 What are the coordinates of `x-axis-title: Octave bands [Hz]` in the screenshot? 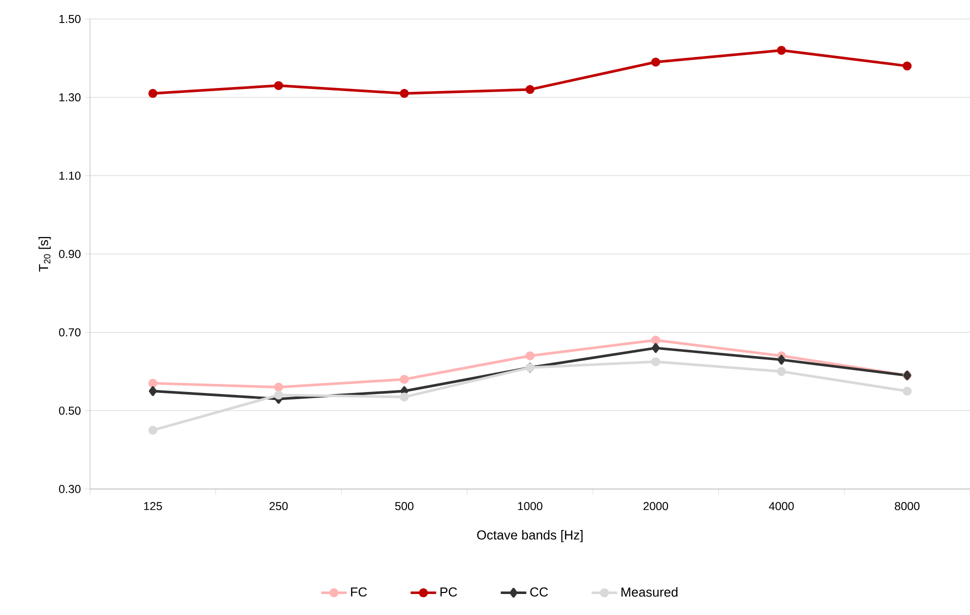 It's located at (530, 536).